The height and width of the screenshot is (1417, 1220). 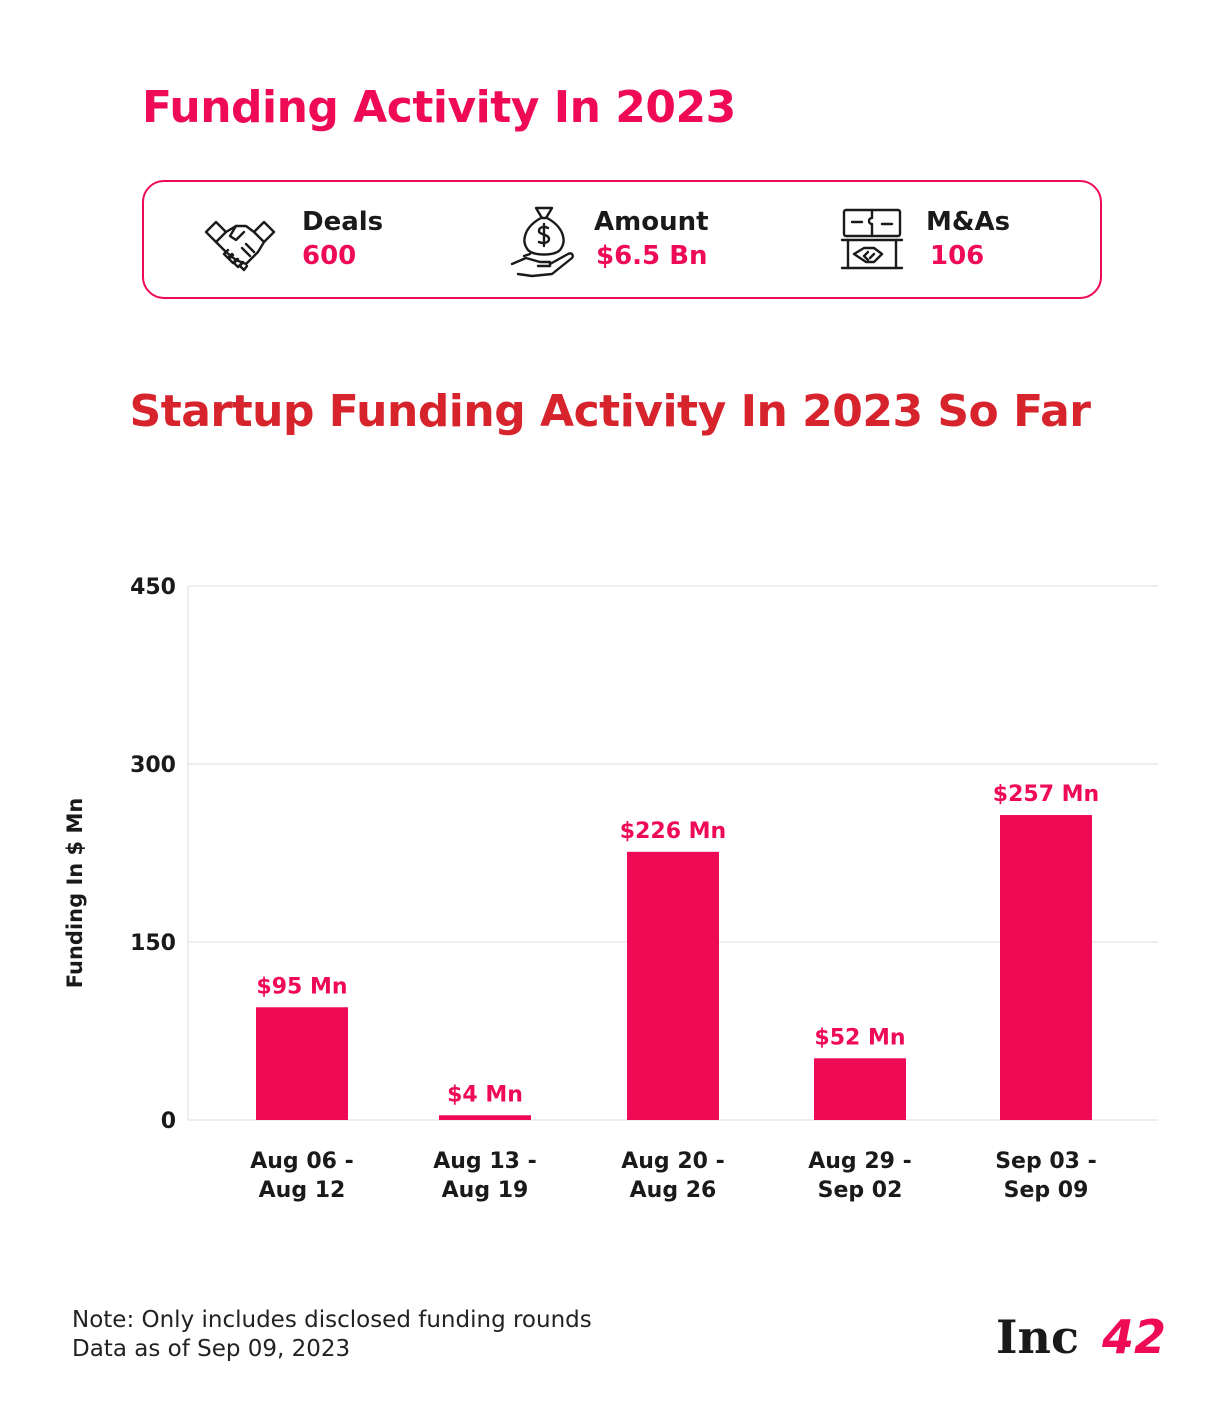 What do you see at coordinates (968, 222) in the screenshot?
I see `stat-mas-label: M&As` at bounding box center [968, 222].